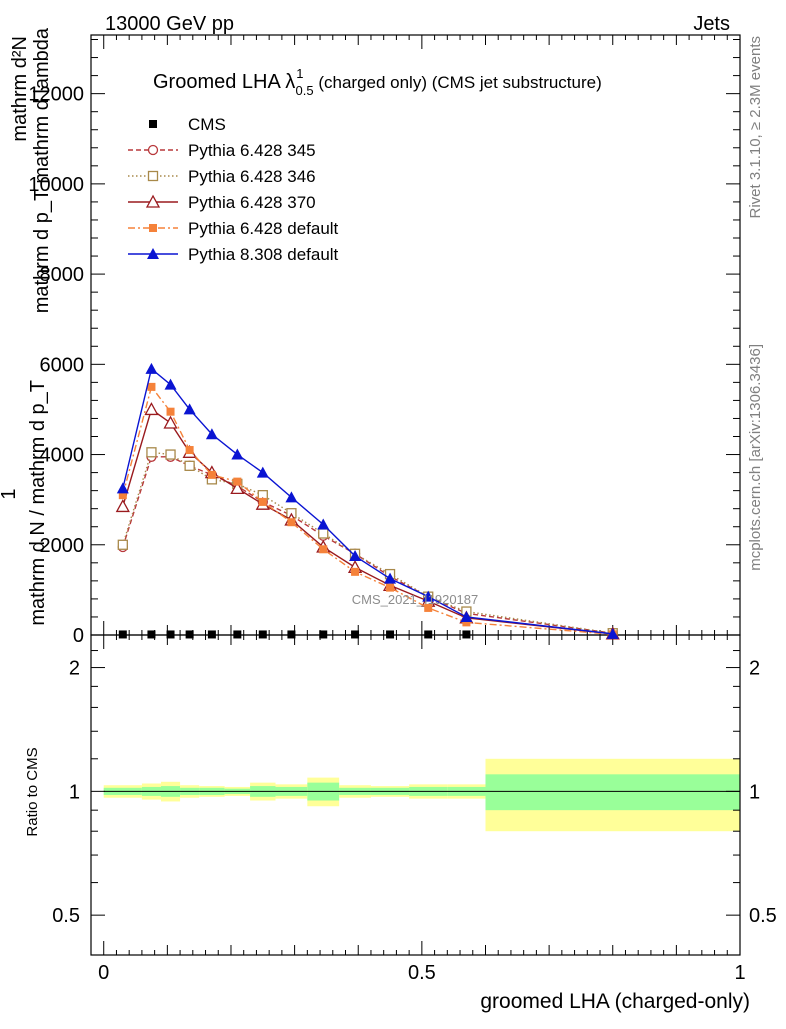 The width and height of the screenshot is (786, 1029). Describe the element at coordinates (739, 973) in the screenshot. I see `x-tick-label: 1` at that location.